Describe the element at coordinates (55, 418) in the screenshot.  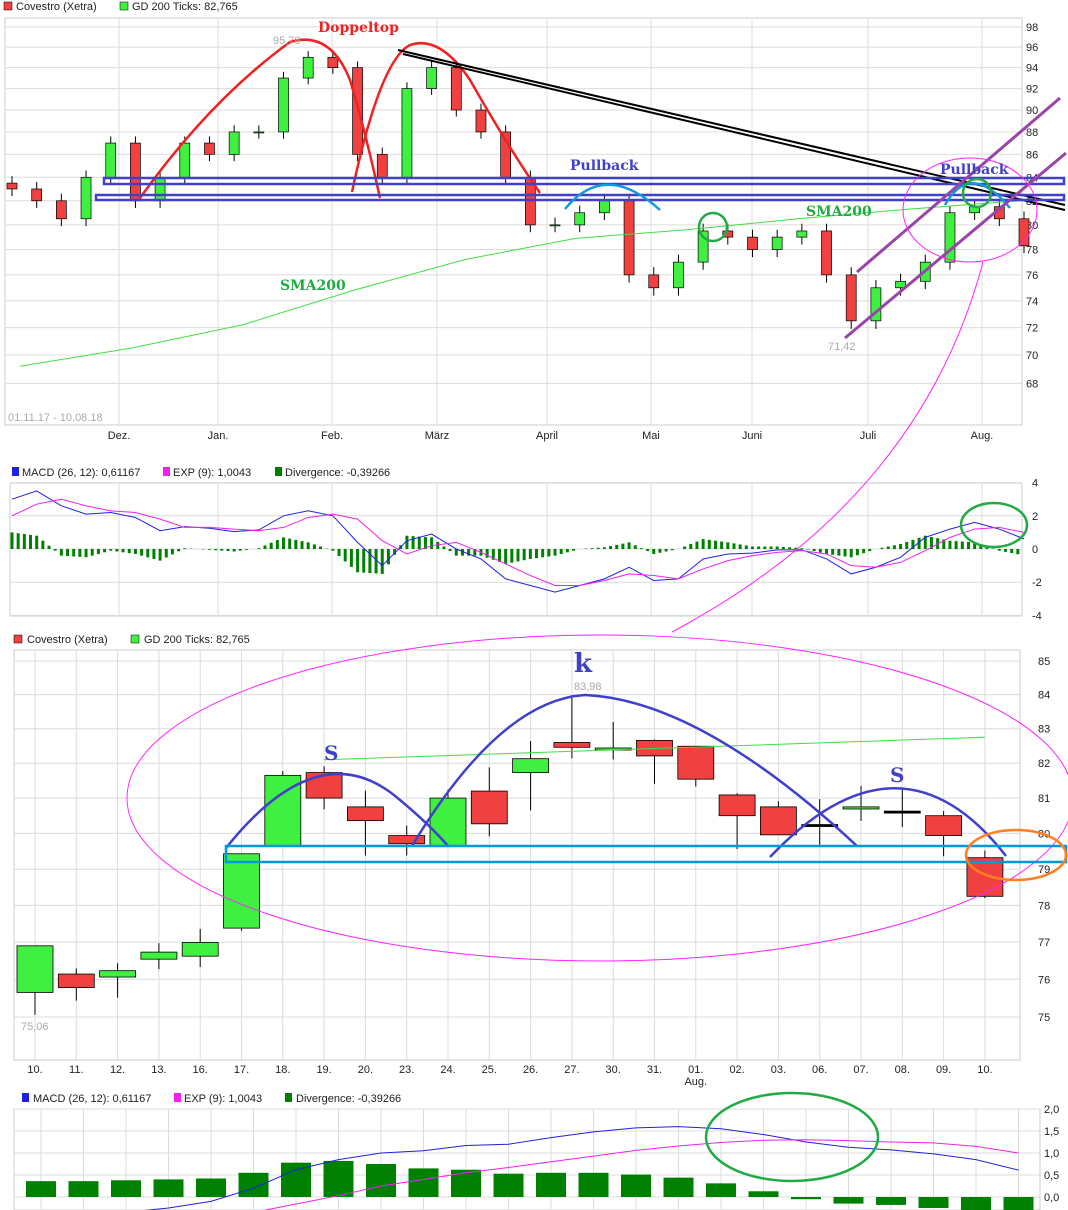
I see `date-range: 01.11.17 - 10.08.18` at that location.